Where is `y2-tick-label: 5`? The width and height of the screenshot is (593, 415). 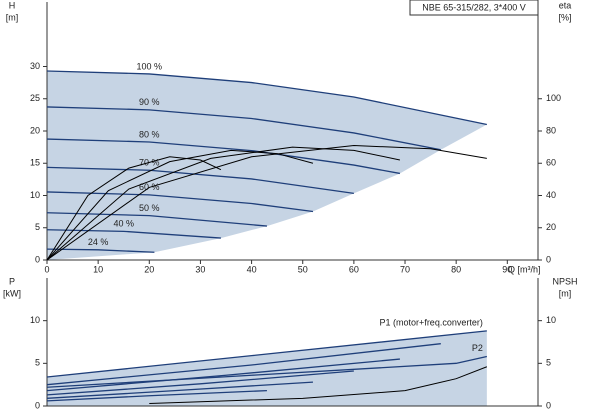 y2-tick-label: 5 is located at coordinates (548, 363).